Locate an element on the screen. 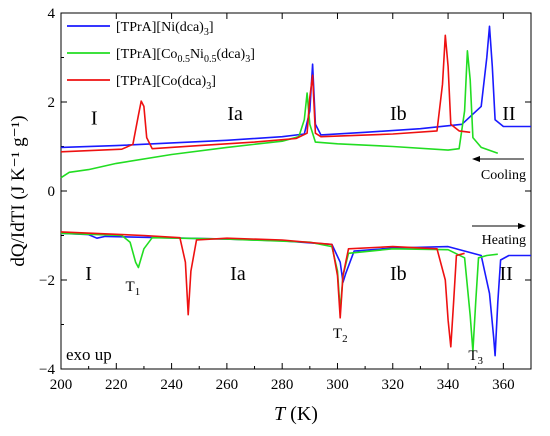 The image size is (550, 436). x-tick-label: 320 is located at coordinates (393, 385).